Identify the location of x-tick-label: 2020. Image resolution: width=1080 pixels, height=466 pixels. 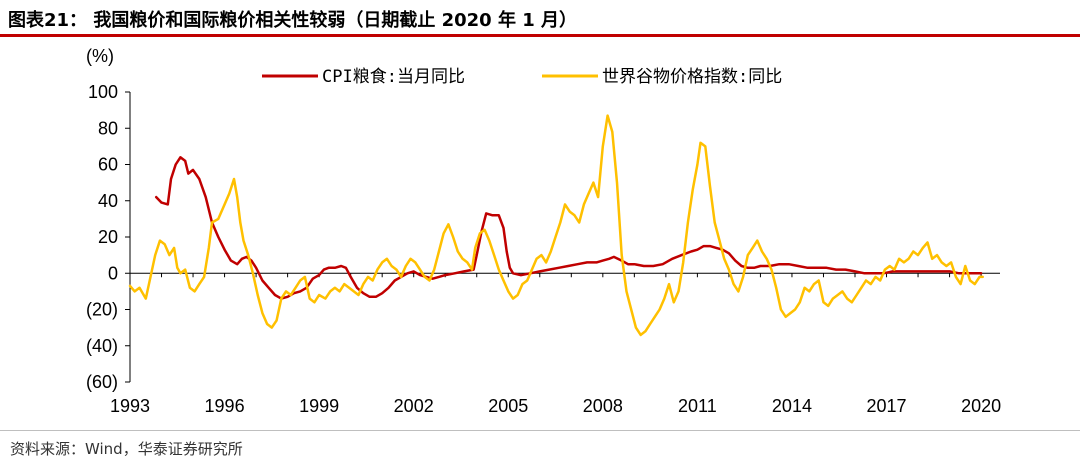
(981, 406).